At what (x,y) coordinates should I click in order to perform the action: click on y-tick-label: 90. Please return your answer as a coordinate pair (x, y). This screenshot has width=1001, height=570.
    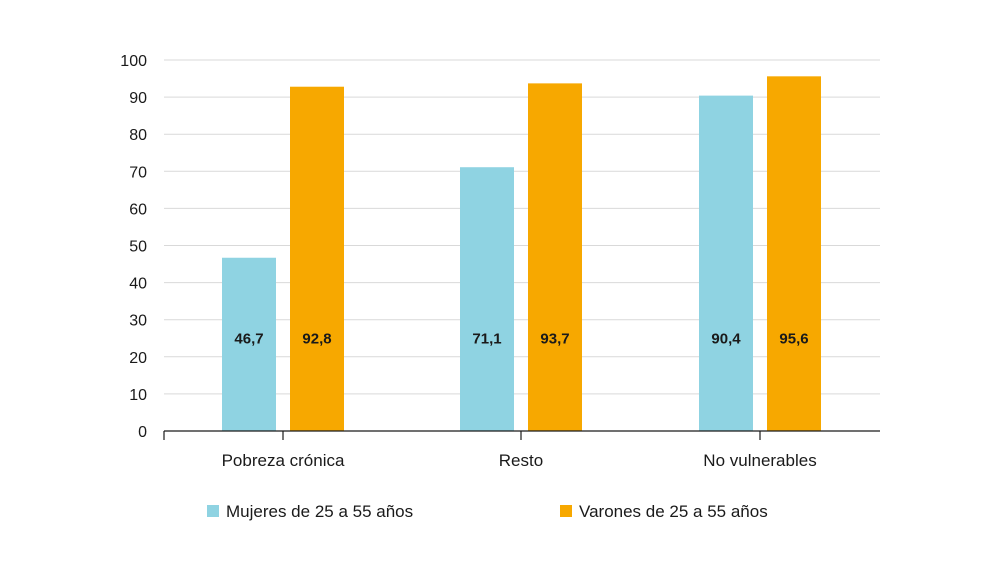
    Looking at the image, I should click on (138, 98).